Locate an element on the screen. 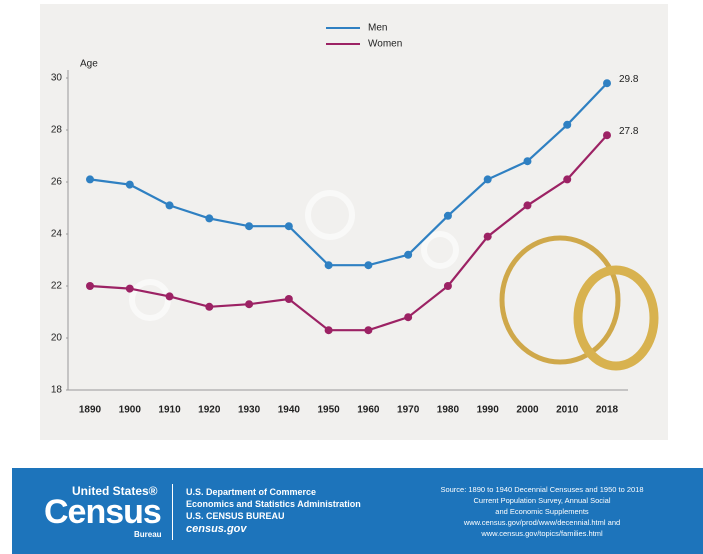 The height and width of the screenshot is (554, 703). x-tick-label: 1900 is located at coordinates (130, 410).